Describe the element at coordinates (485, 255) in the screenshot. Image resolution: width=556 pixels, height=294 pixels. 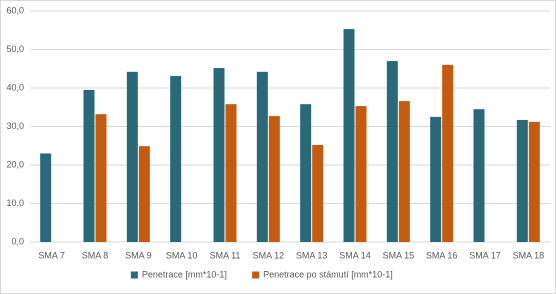
I see `x-tick-label: SMA 17` at that location.